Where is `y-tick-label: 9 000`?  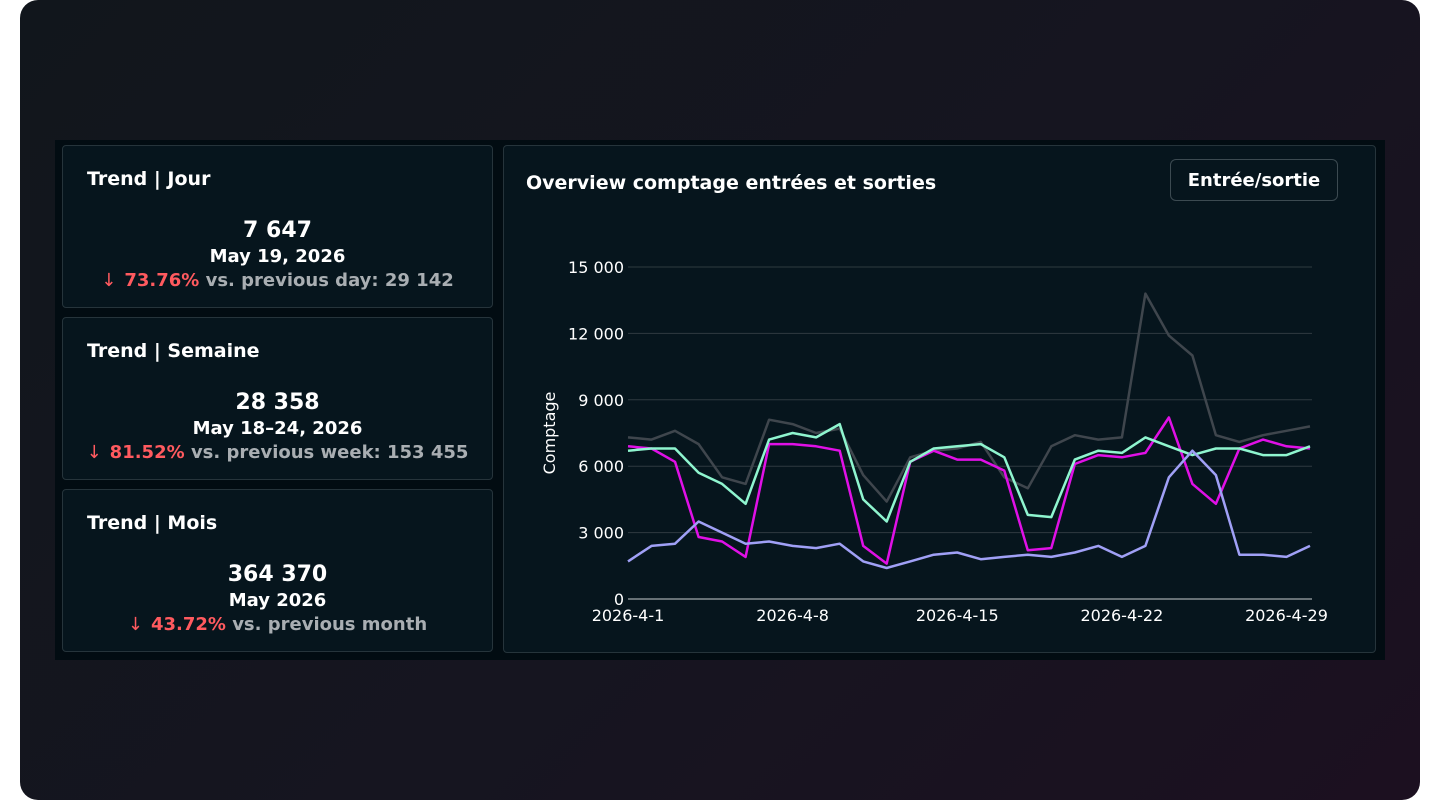
y-tick-label: 9 000 is located at coordinates (601, 400).